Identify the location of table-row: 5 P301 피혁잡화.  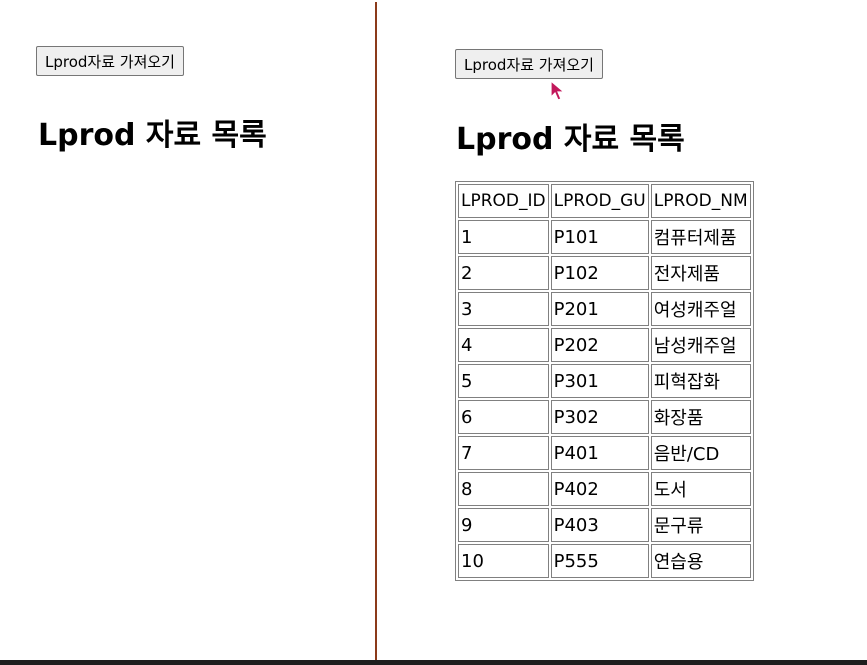
(604, 381).